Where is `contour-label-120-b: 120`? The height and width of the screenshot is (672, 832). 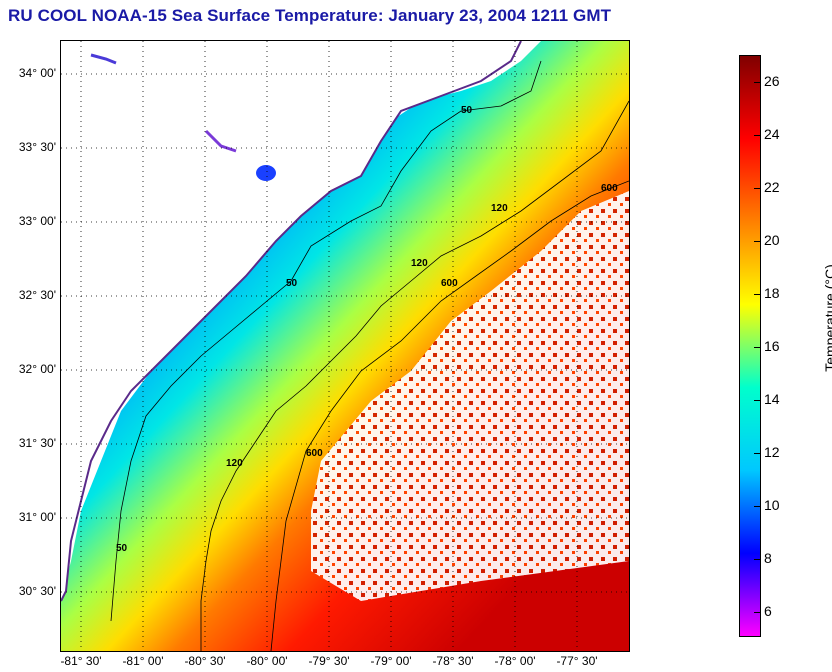
contour-label-120-b: 120 is located at coordinates (419, 263).